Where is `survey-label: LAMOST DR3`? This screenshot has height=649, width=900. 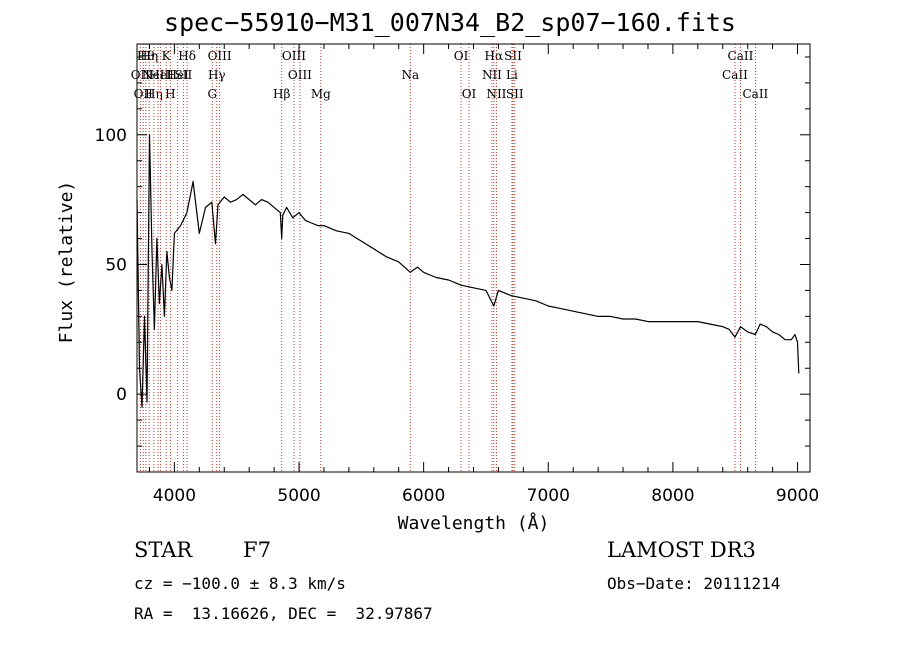 survey-label: LAMOST DR3 is located at coordinates (681, 550).